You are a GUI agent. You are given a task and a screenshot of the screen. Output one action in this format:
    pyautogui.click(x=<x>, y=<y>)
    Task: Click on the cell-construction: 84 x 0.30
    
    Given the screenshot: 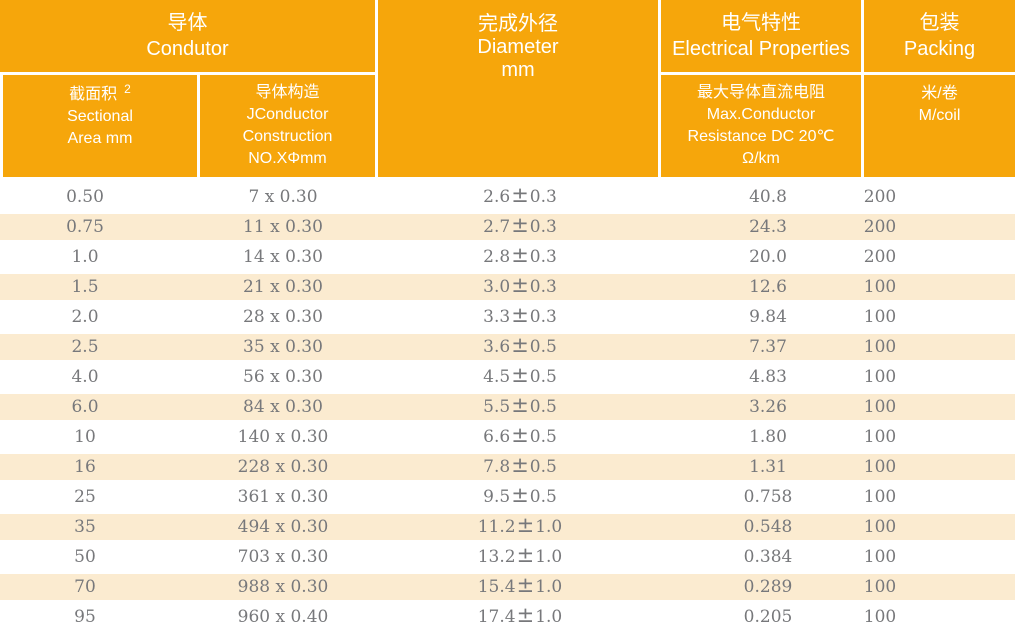 What is the action you would take?
    pyautogui.click(x=283, y=407)
    